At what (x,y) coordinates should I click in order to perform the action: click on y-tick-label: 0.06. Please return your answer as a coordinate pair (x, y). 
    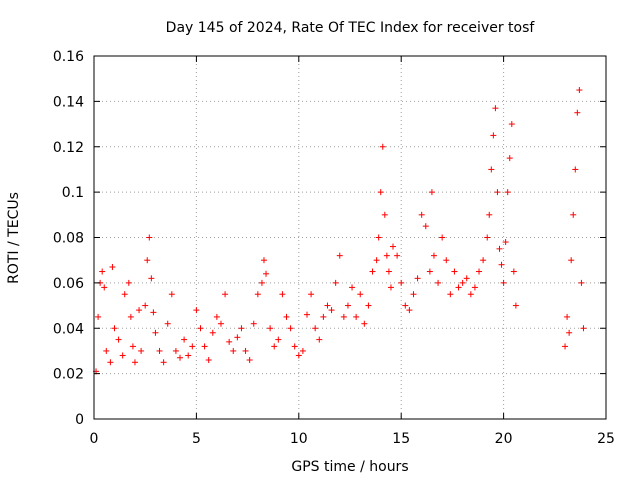
    Looking at the image, I should click on (68, 284).